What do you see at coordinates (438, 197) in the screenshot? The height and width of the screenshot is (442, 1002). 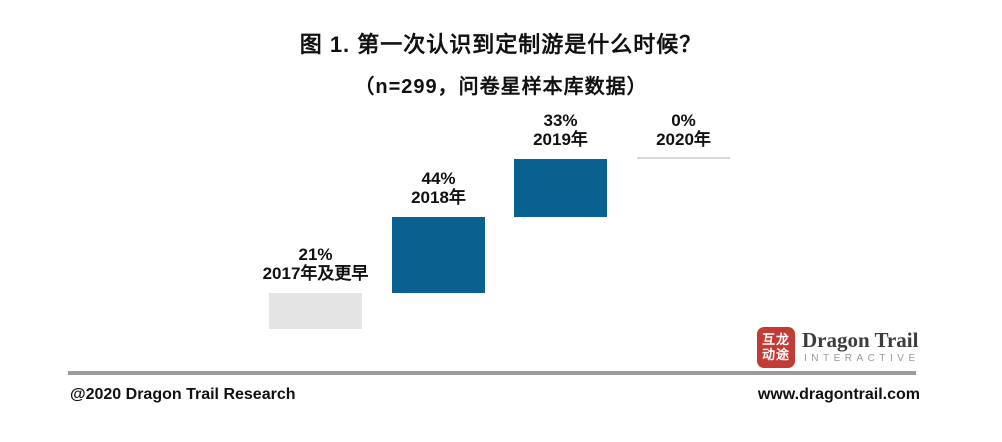 I see `bar-category-label: 2018年` at bounding box center [438, 197].